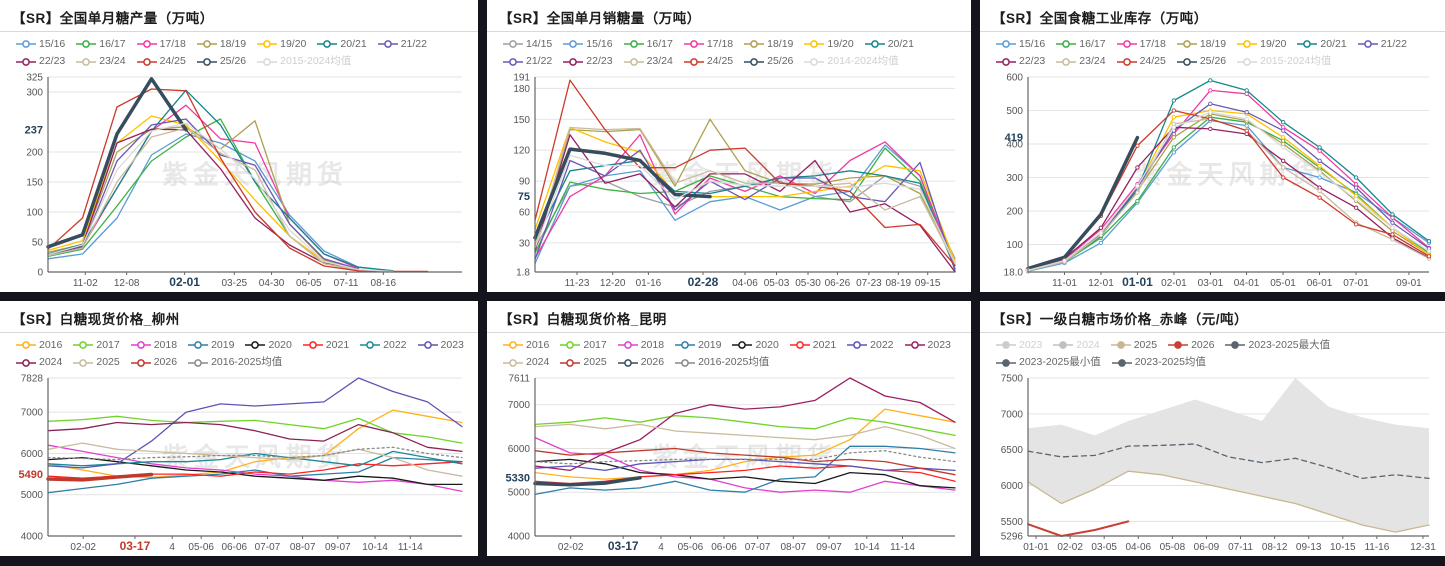 The height and width of the screenshot is (566, 1445). What do you see at coordinates (652, 362) in the screenshot?
I see `legend-label: 2026` at bounding box center [652, 362].